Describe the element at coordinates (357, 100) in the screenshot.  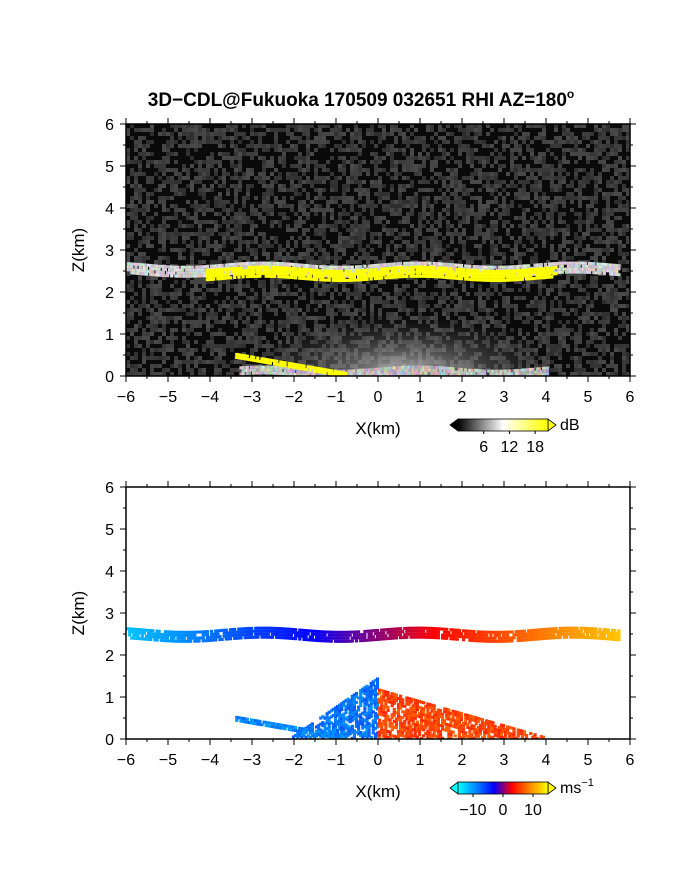
I see `title-text: 3D−CDL@Fukuoka 170509 032651 RHI AZ=180` at that location.